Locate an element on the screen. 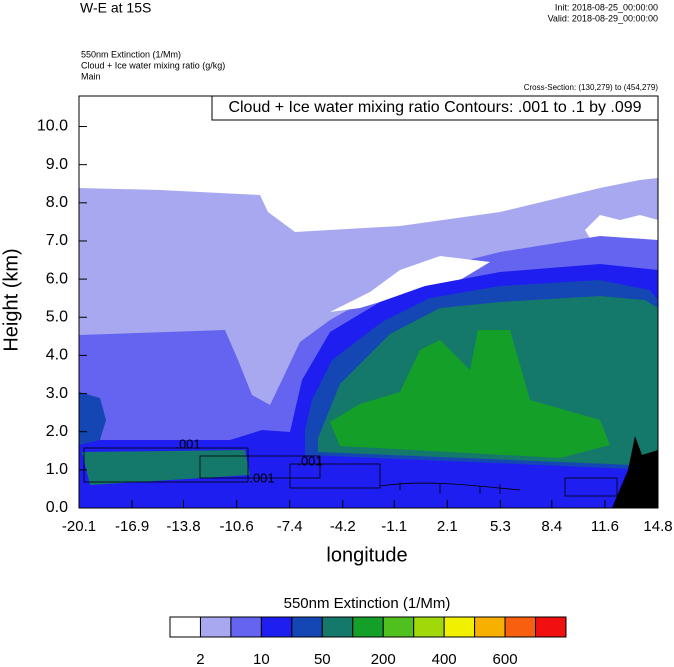  y-tick-label: 0.0 is located at coordinates (57, 507).